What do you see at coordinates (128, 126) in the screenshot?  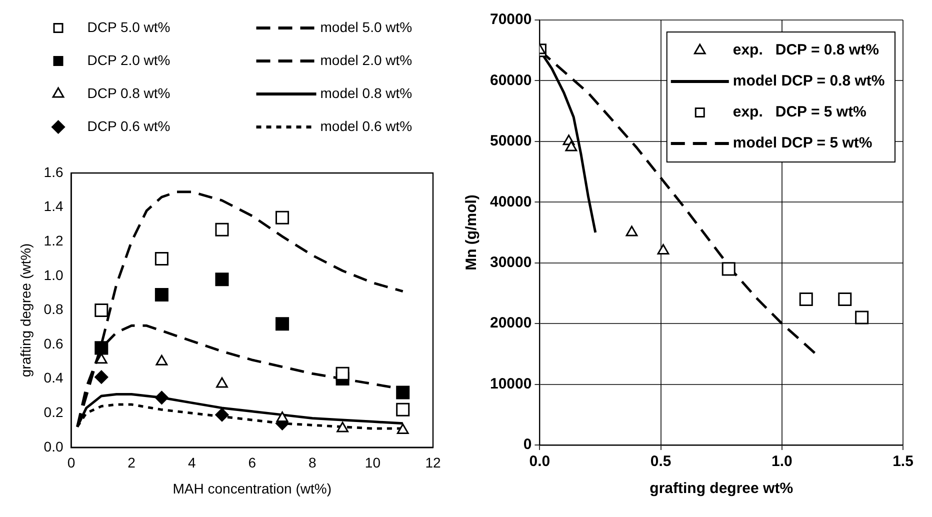 I see `legend-label: DCP 0.6 wt%` at bounding box center [128, 126].